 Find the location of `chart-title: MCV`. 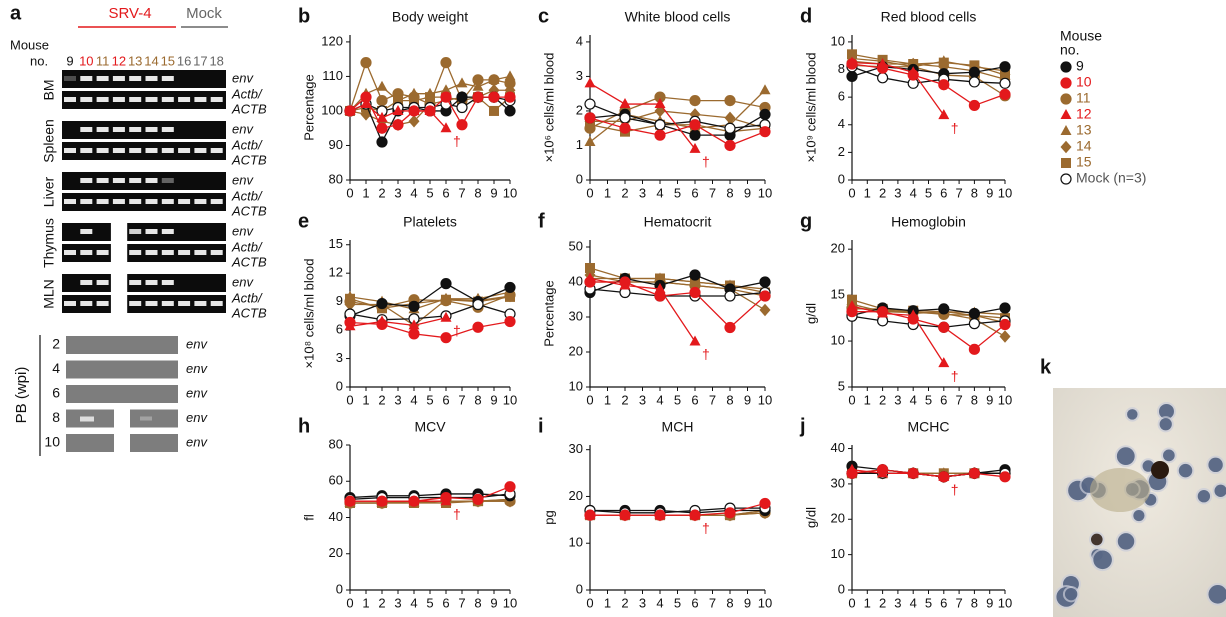

chart-title: MCV is located at coordinates (430, 427).